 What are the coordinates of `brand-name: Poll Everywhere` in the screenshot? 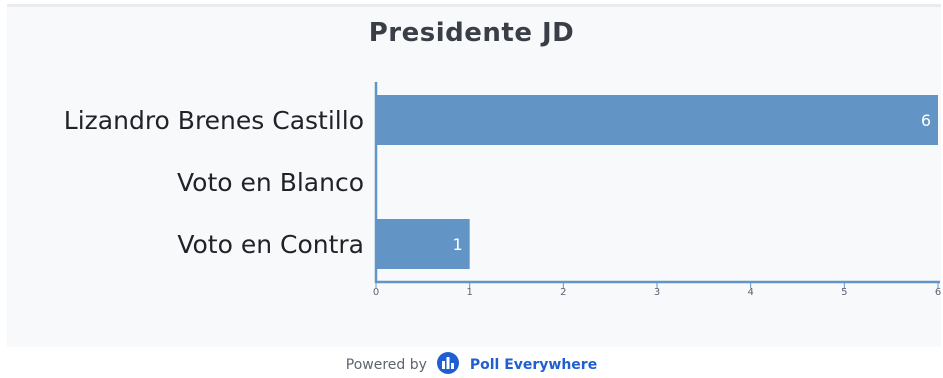 It's located at (533, 365).